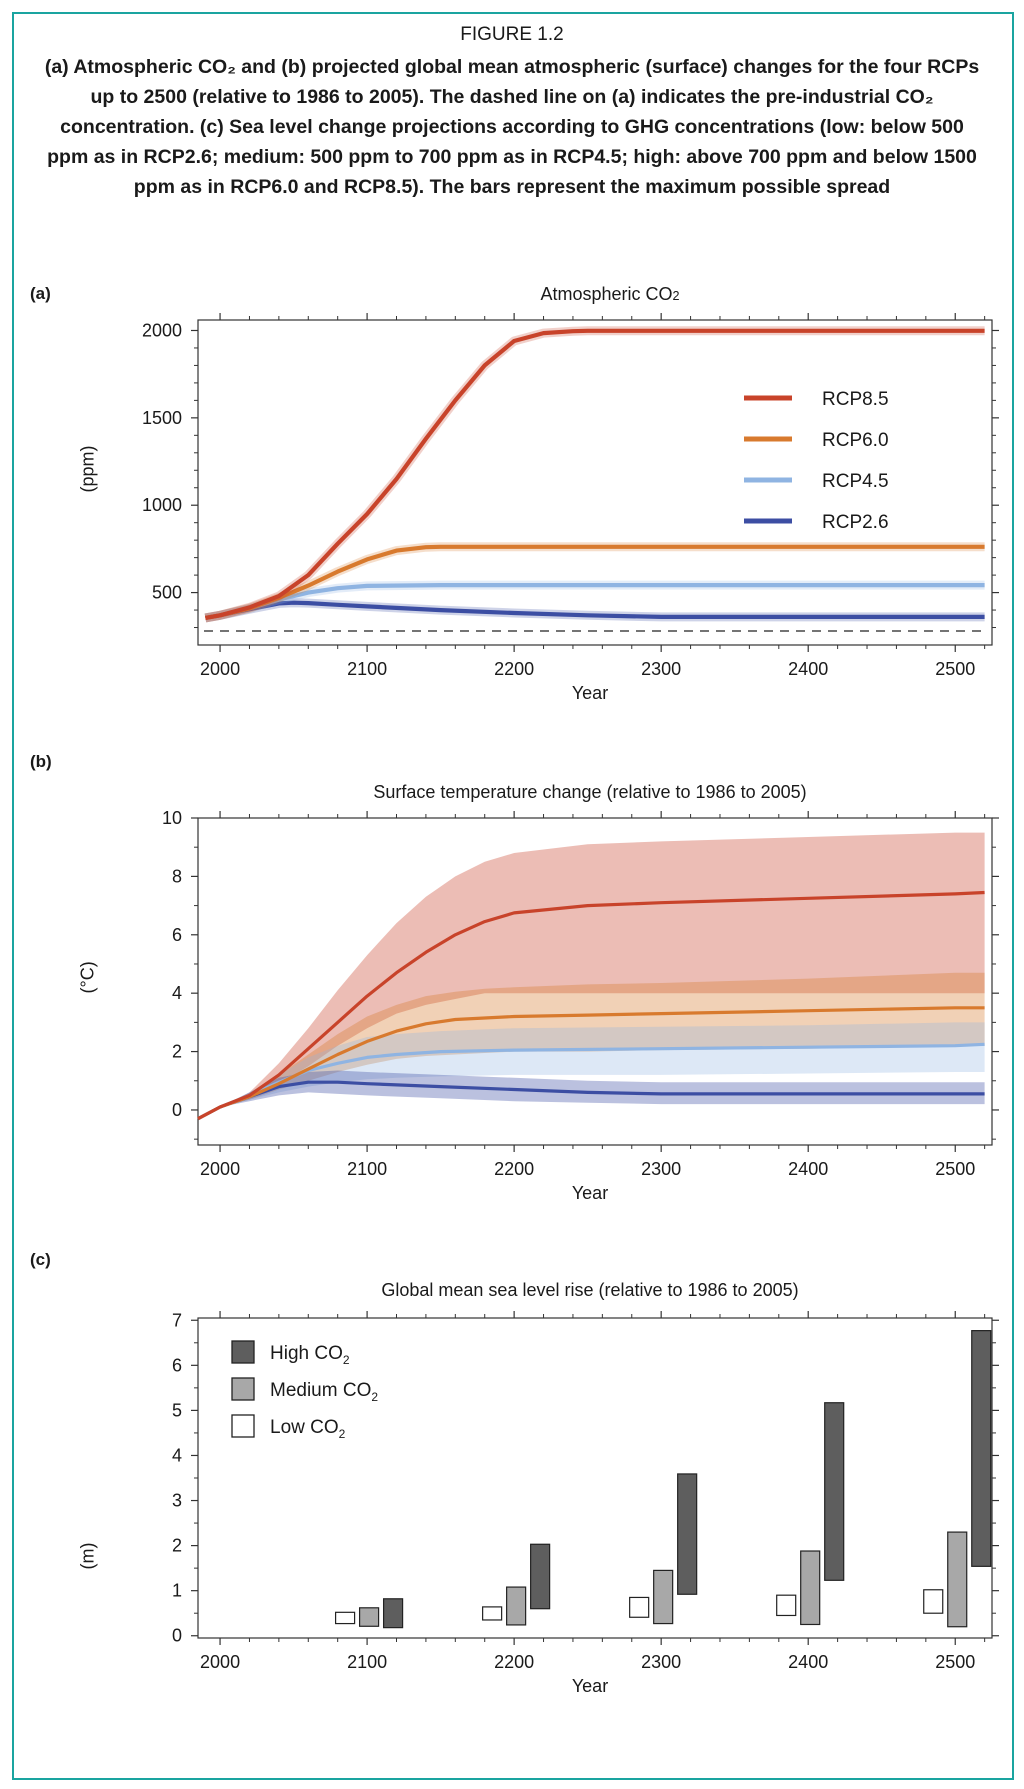  Describe the element at coordinates (162, 505) in the screenshot. I see `chart-a-ytick-label: 1000` at that location.